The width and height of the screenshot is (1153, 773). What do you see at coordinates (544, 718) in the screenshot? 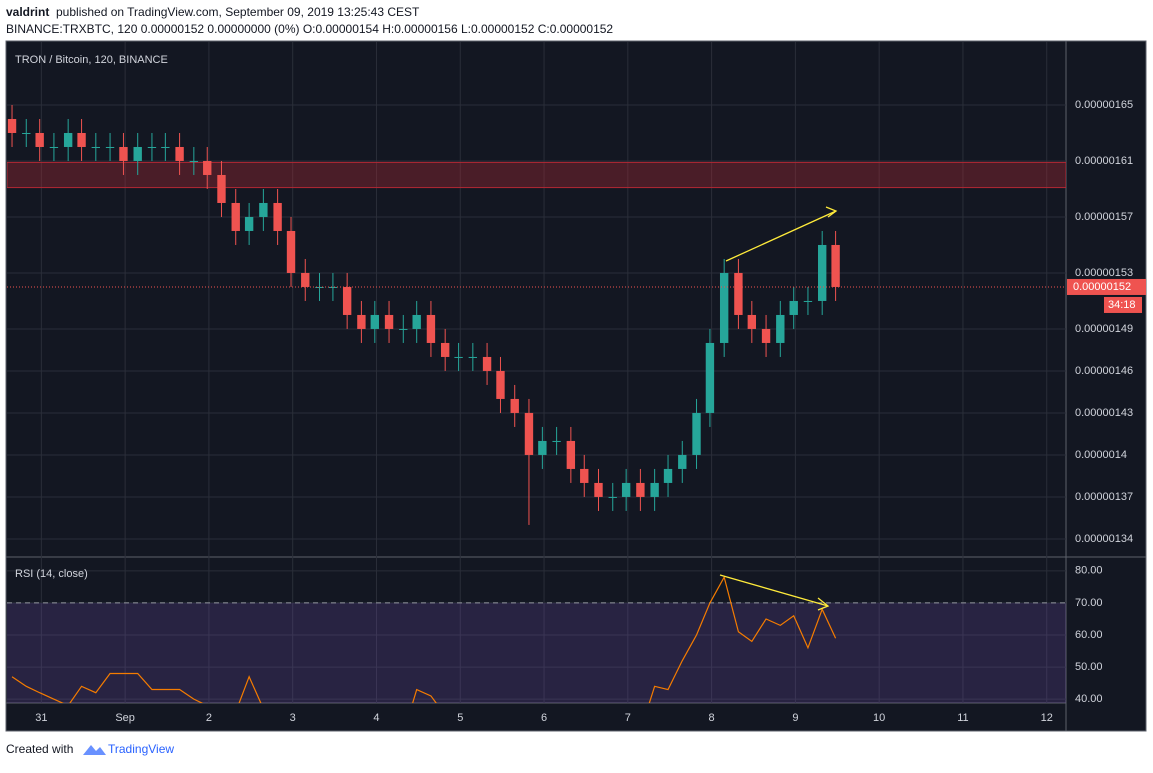
I see `x-tick-label: 6` at bounding box center [544, 718].